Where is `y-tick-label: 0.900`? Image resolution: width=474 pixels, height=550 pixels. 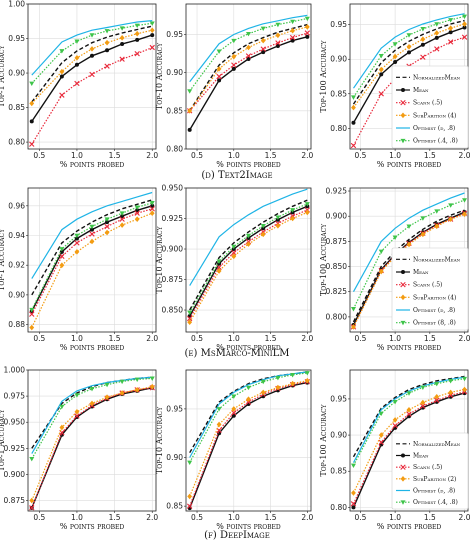
y-tick-label: 0.900 is located at coordinates (15, 474).